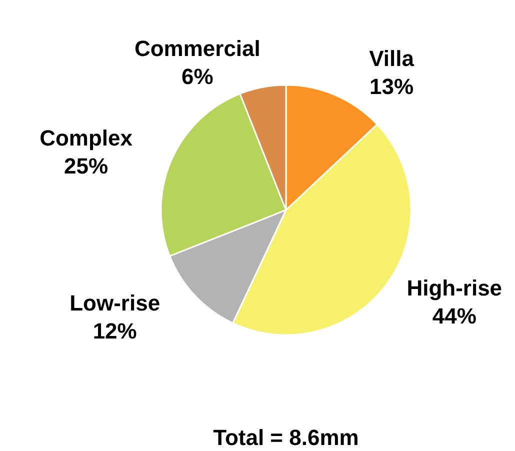 Image resolution: width=515 pixels, height=451 pixels. I want to click on data-label: 44%, so click(454, 316).